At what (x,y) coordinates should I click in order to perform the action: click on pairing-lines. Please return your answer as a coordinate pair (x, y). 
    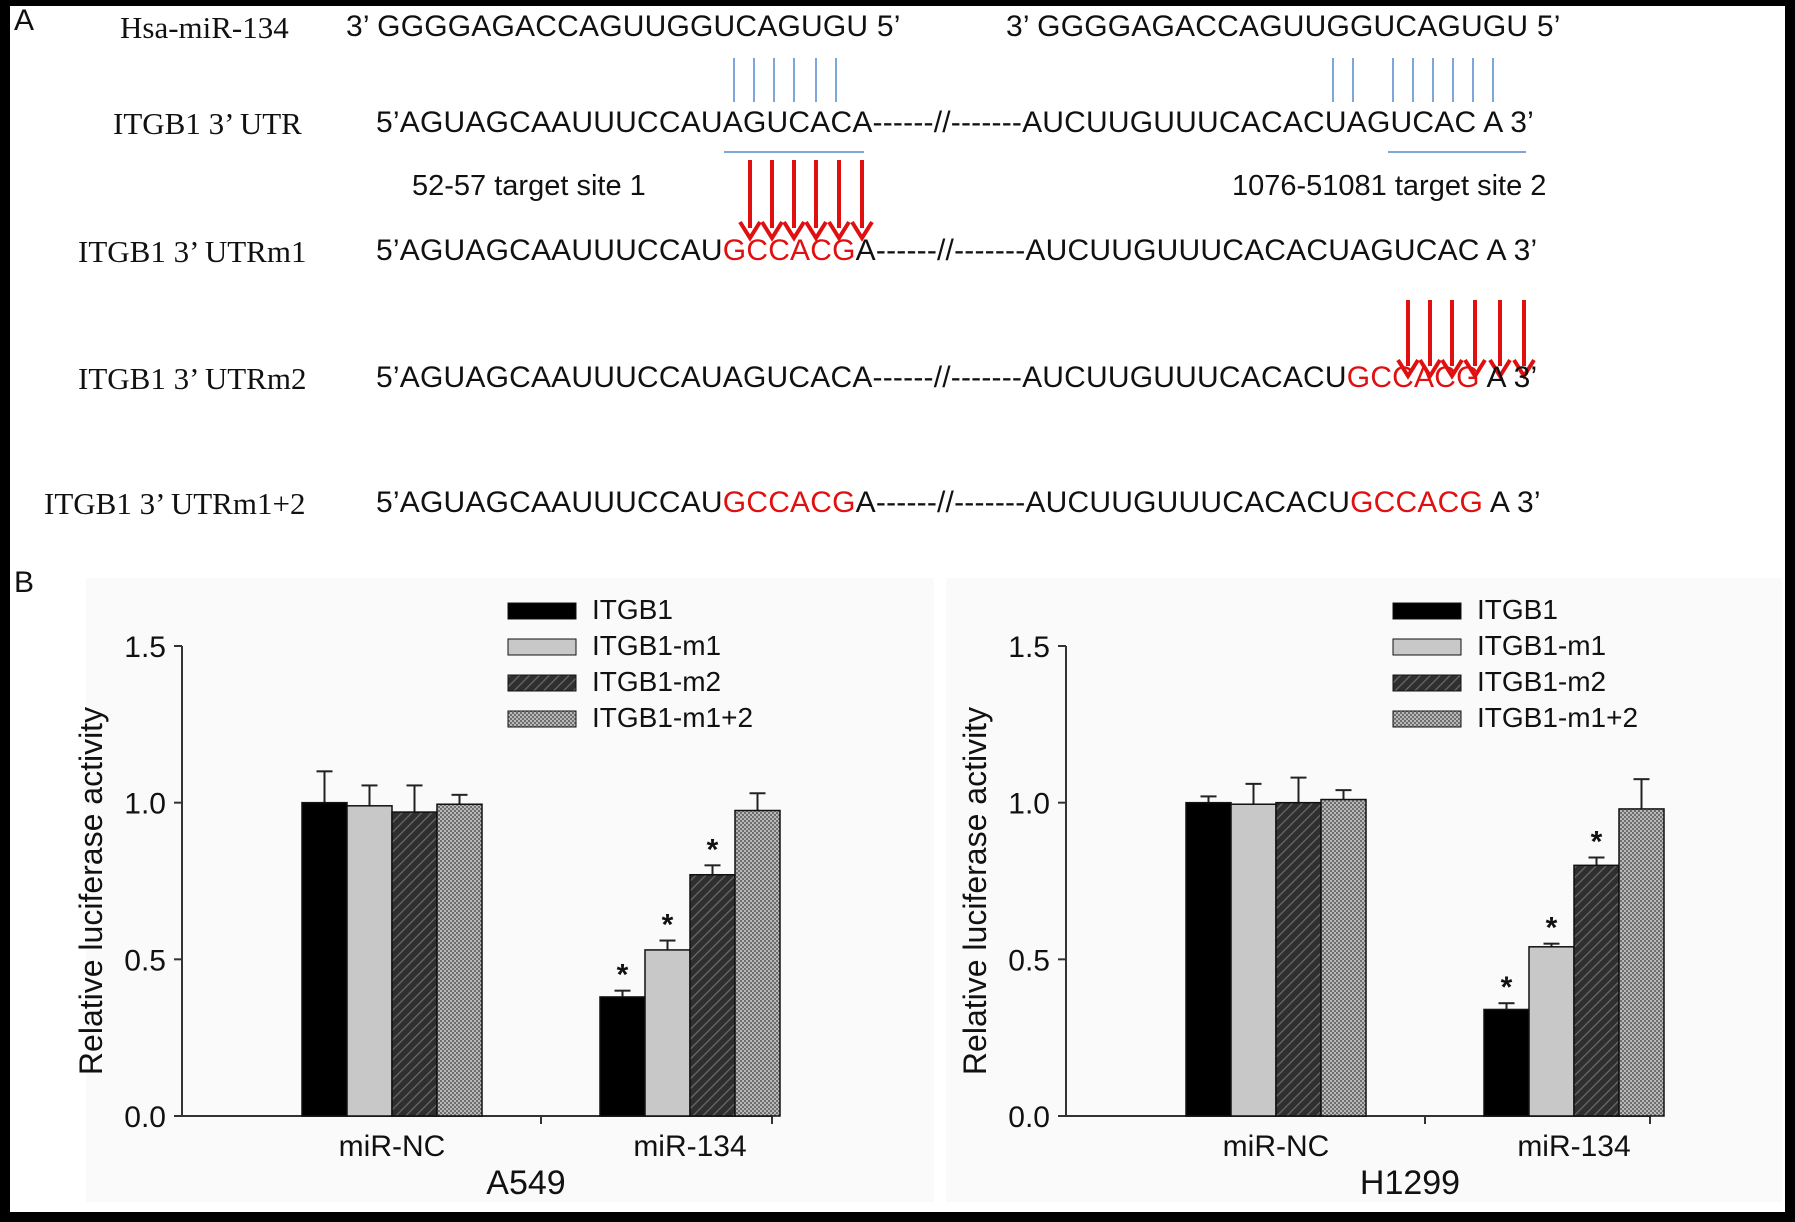
    Looking at the image, I should click on (1130, 219).